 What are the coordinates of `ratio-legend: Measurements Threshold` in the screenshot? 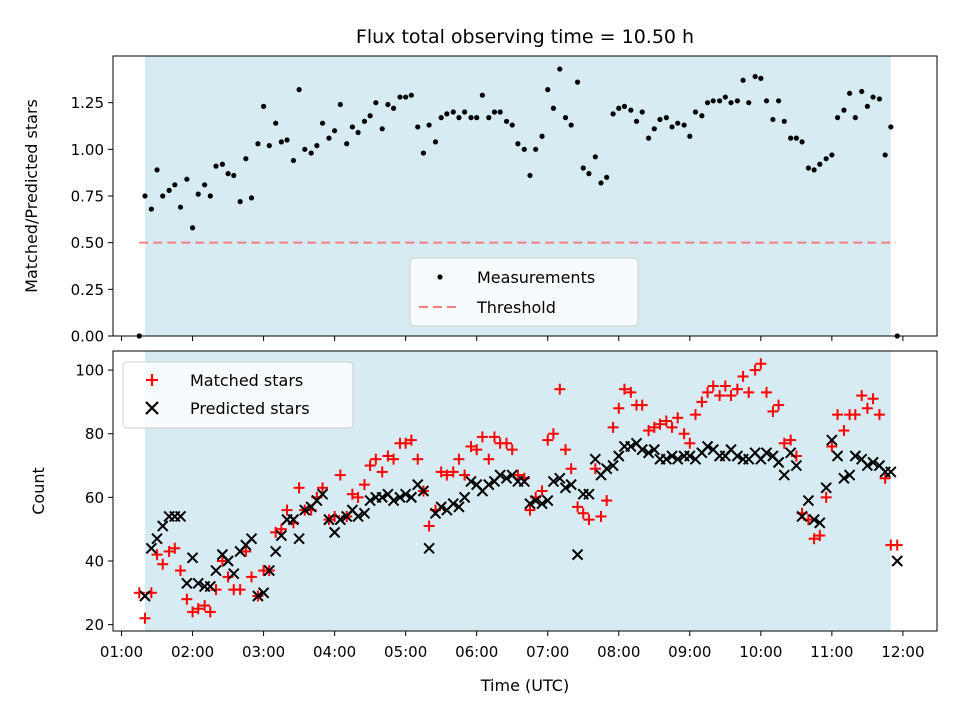 It's located at (524, 292).